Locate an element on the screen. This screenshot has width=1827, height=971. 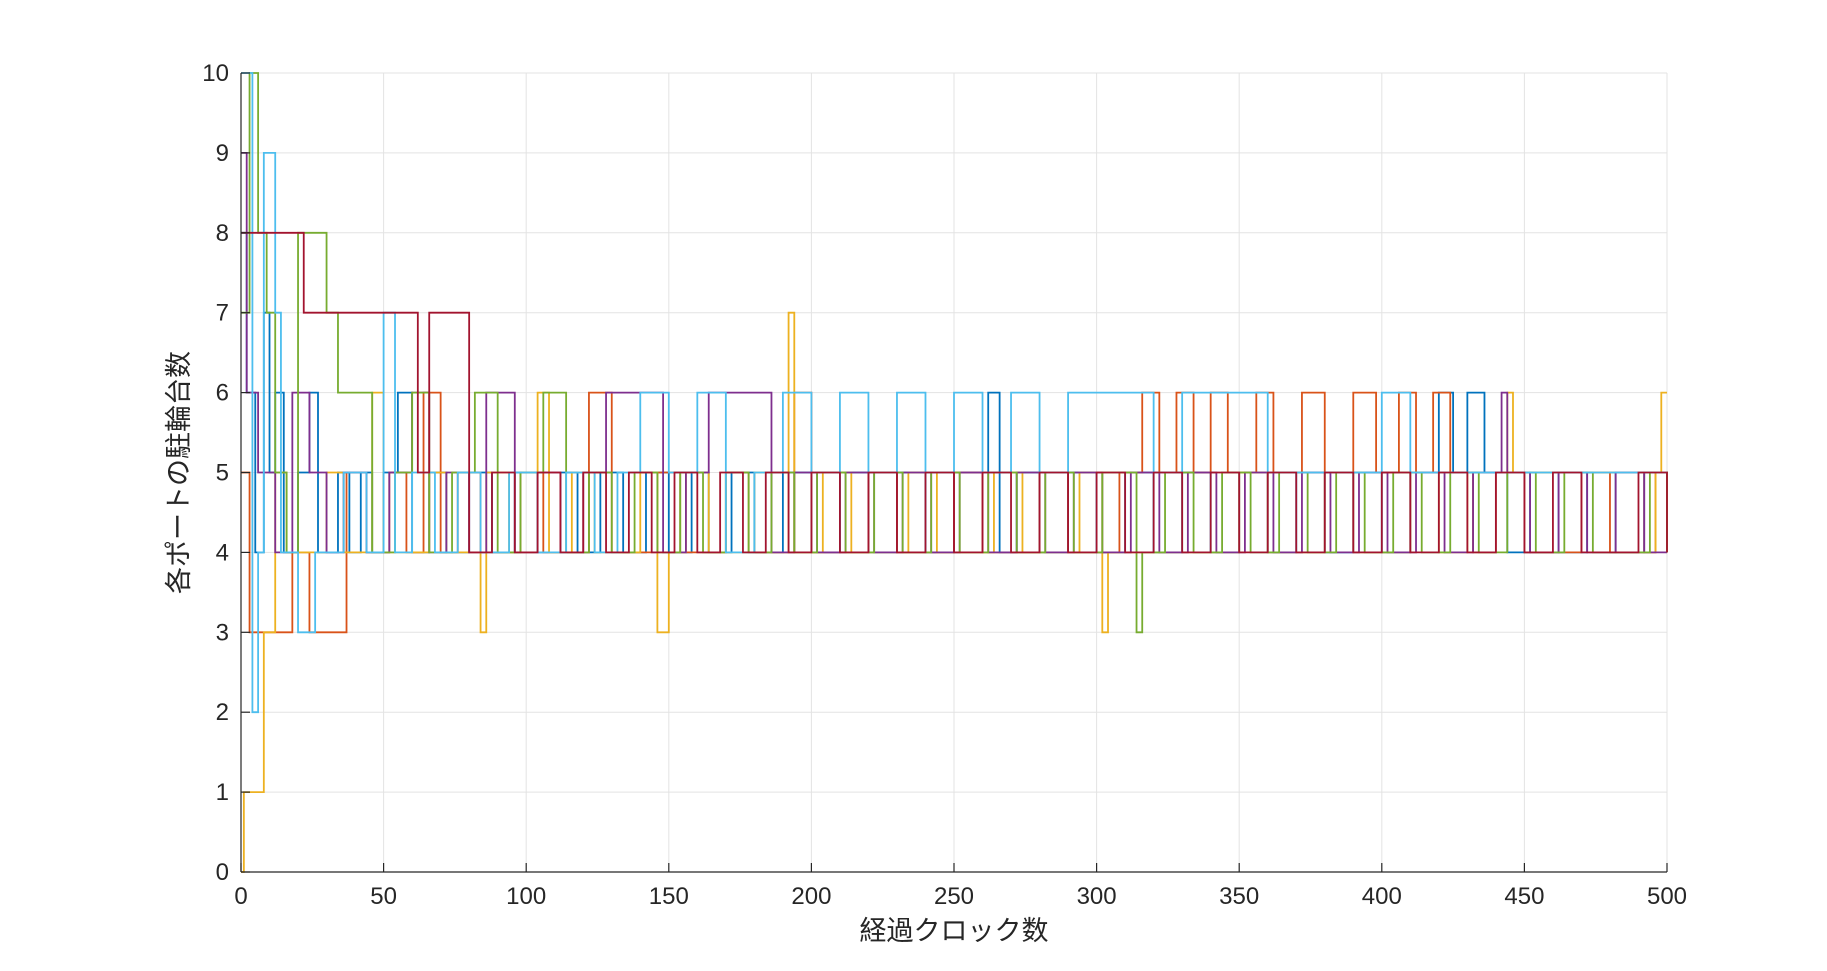
y-tick-label: 9 is located at coordinates (222, 153).